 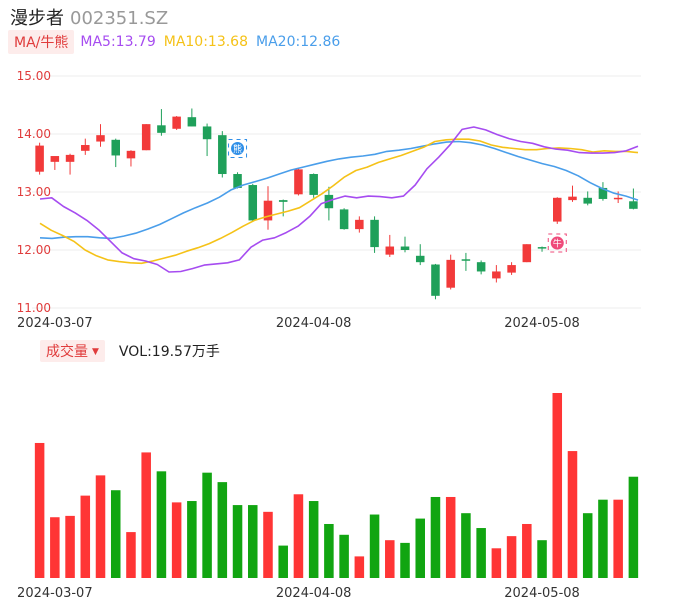 I want to click on stock-title: 漫步者 002351.SZ, so click(x=89, y=17).